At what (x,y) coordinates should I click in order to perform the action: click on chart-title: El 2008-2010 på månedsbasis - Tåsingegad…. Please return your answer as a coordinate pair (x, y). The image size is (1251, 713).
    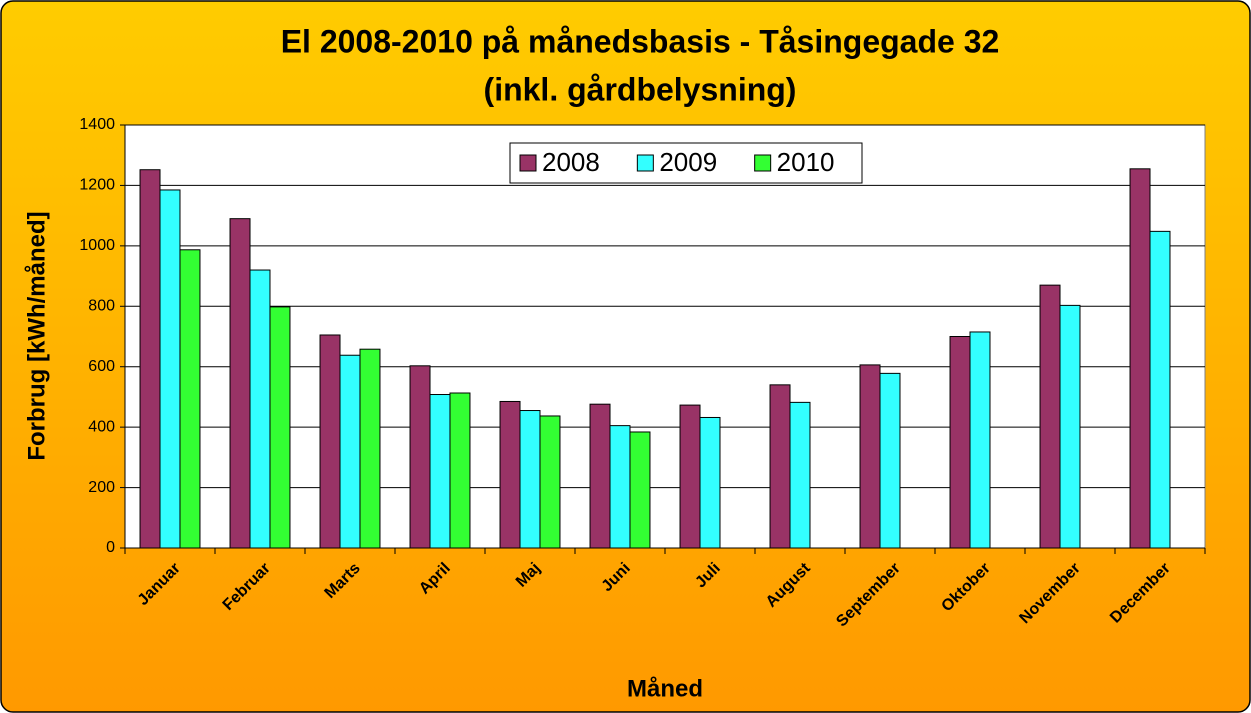
    Looking at the image, I should click on (640, 41).